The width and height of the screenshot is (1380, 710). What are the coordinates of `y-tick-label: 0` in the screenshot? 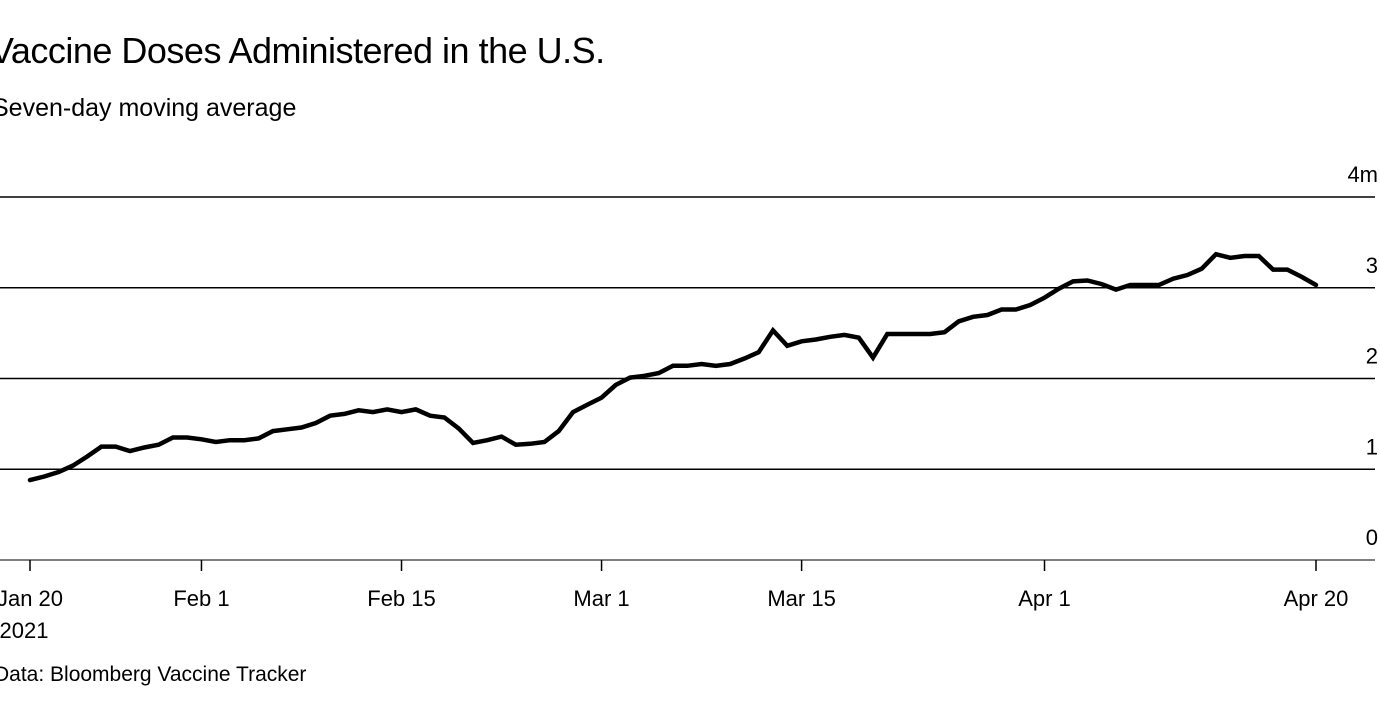 It's located at (1372, 537).